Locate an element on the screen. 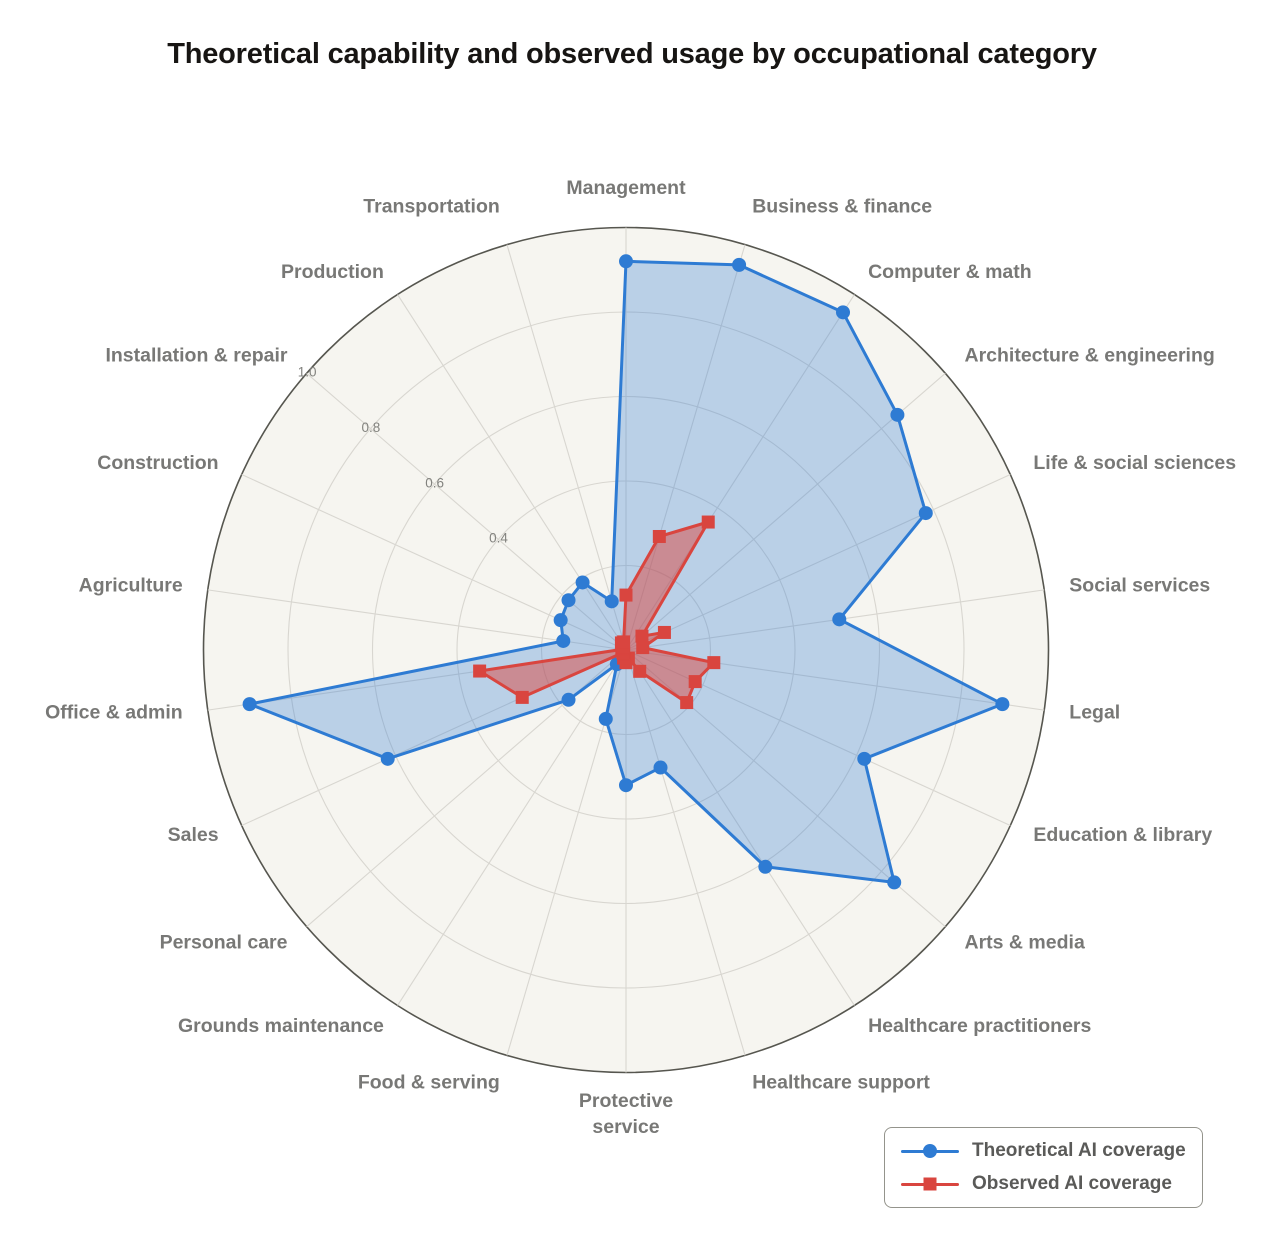  data-point-production is located at coordinates (582, 582).